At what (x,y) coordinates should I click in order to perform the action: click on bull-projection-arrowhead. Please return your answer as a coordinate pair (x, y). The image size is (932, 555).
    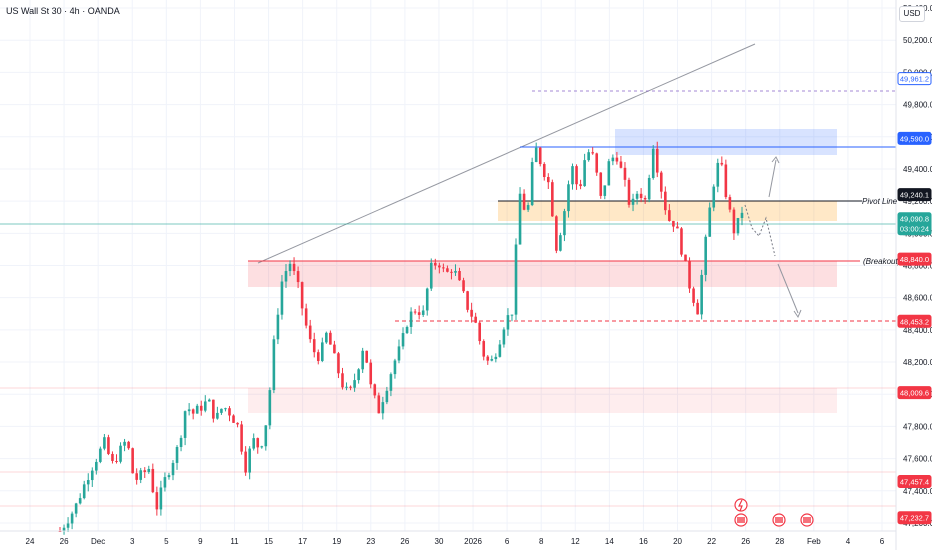
    Looking at the image, I should click on (775, 160).